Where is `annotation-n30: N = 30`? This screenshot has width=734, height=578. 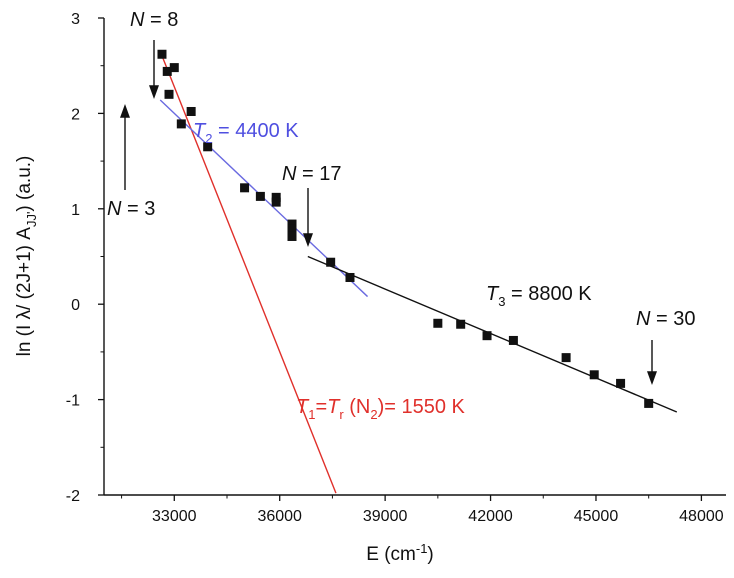
annotation-n30: N = 30 is located at coordinates (666, 319).